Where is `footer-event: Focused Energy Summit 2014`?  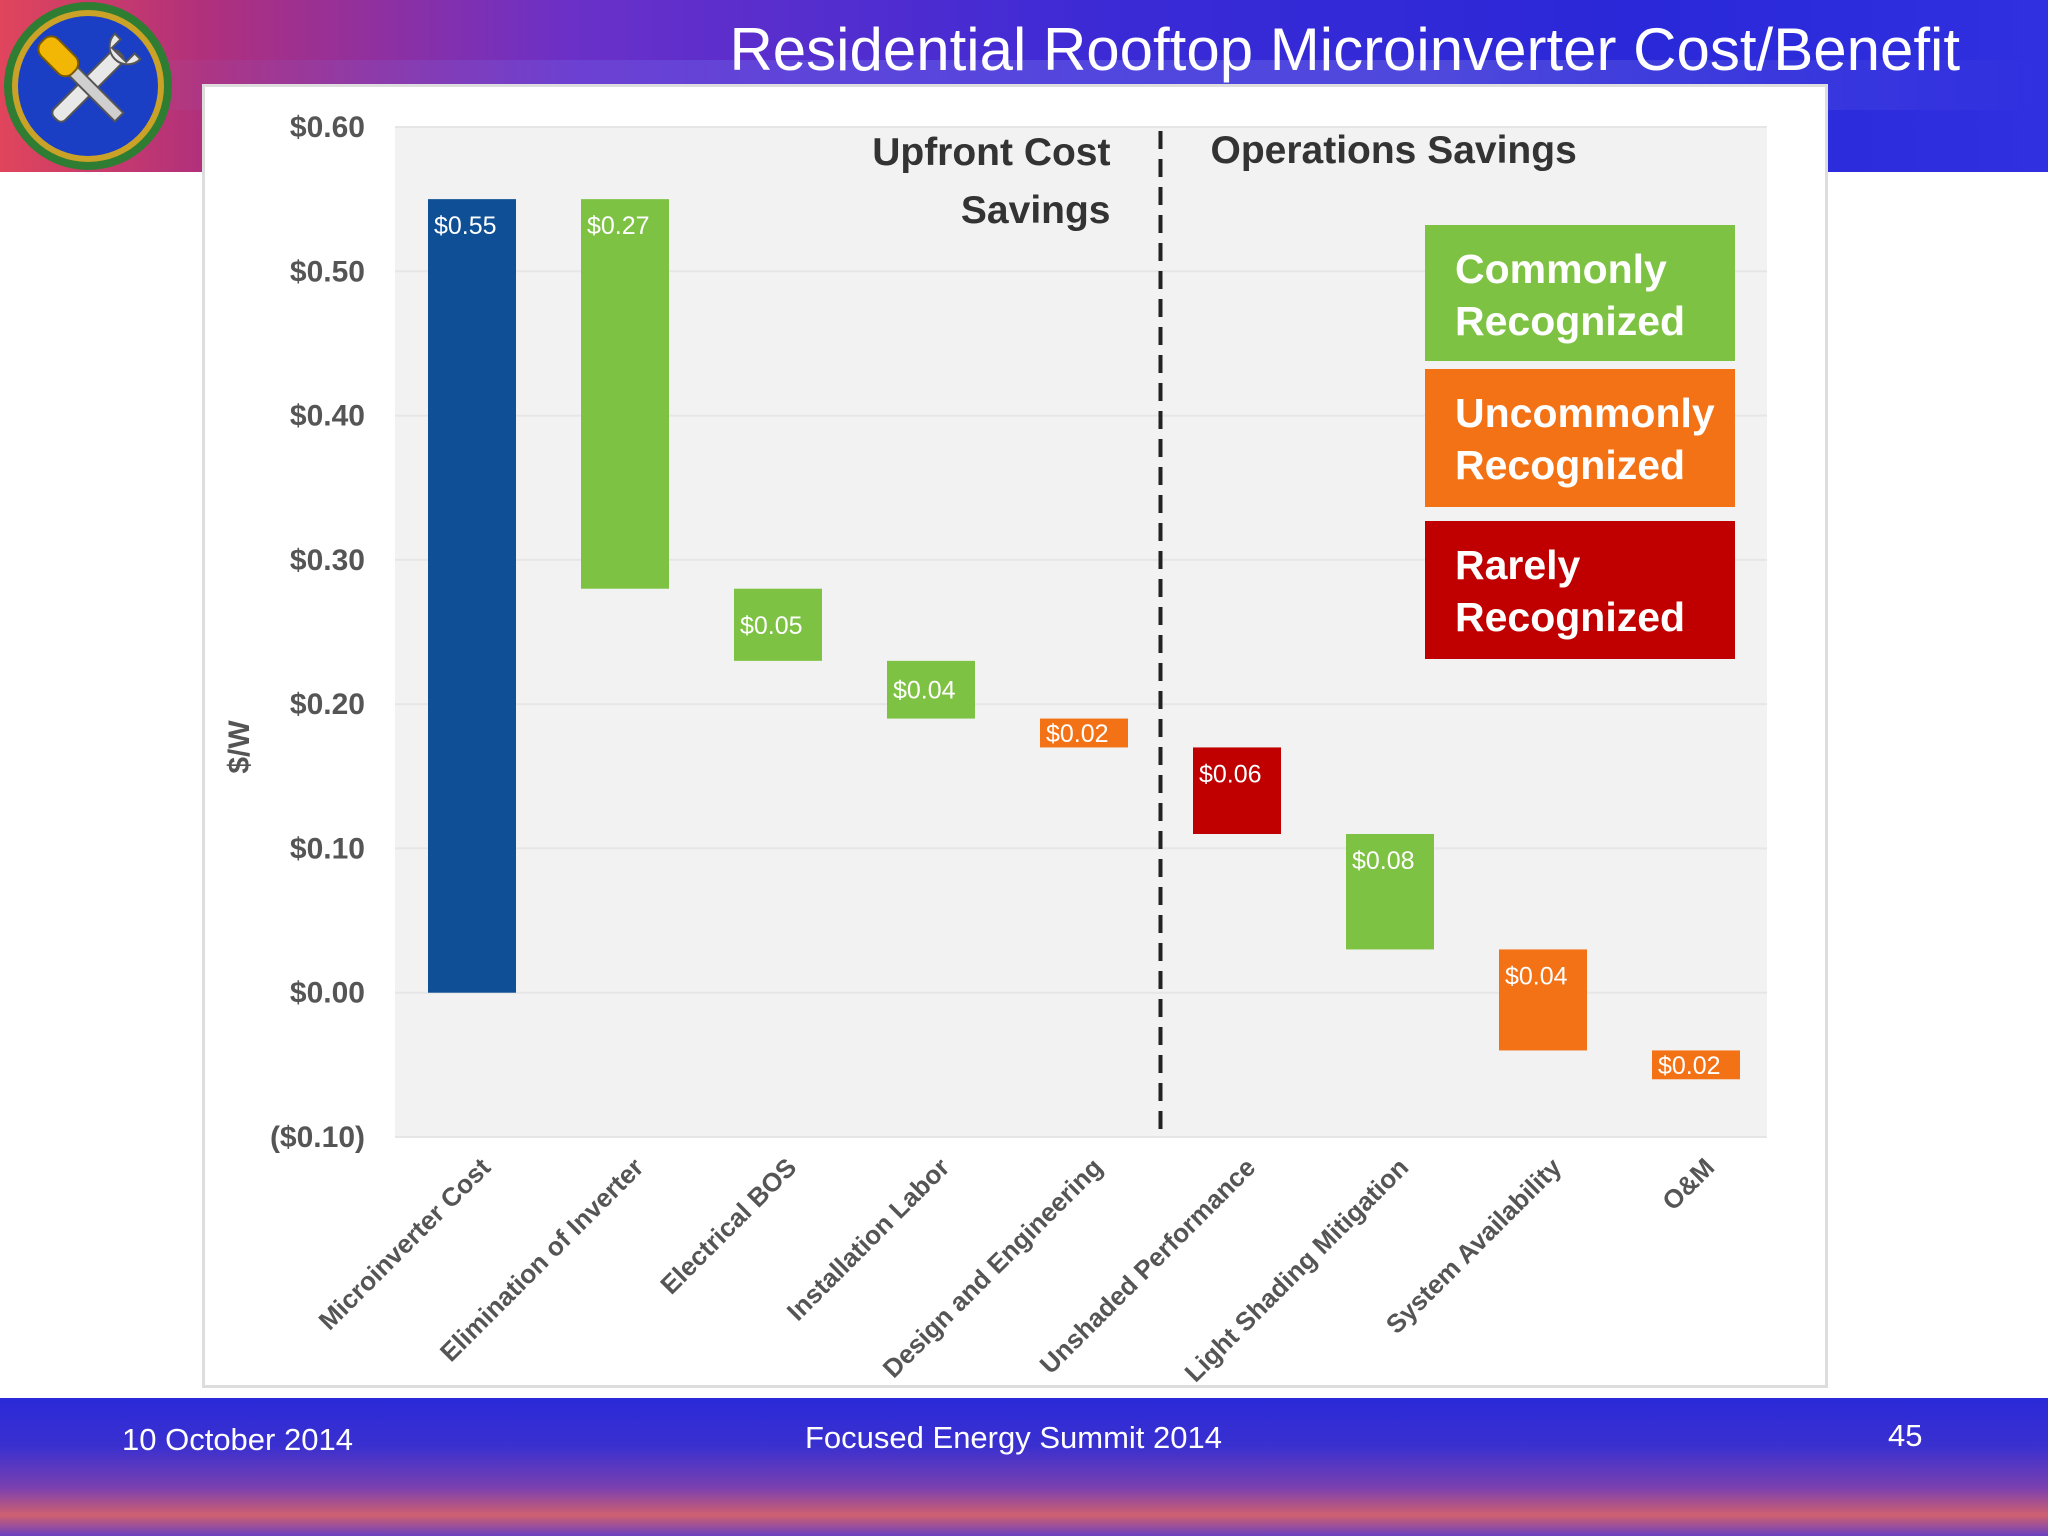 footer-event: Focused Energy Summit 2014 is located at coordinates (1013, 1437).